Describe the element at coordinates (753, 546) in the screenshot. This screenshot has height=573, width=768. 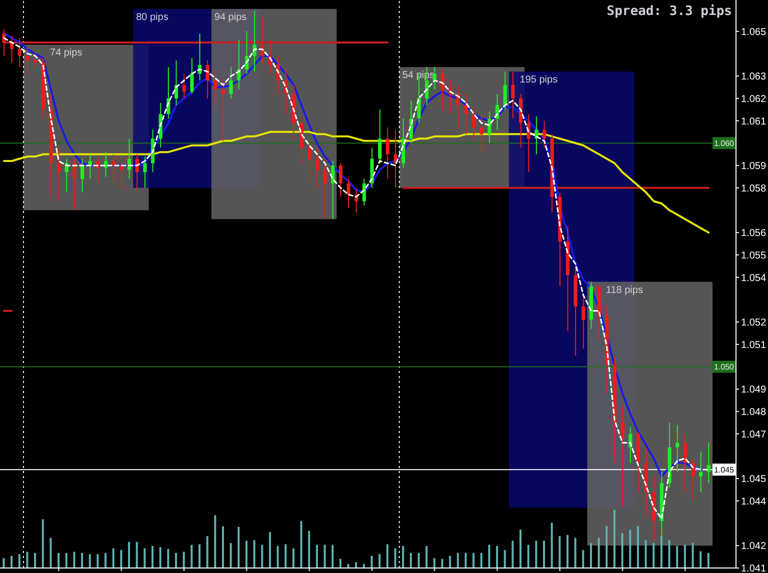
I see `y-tick-label: 1.042` at that location.